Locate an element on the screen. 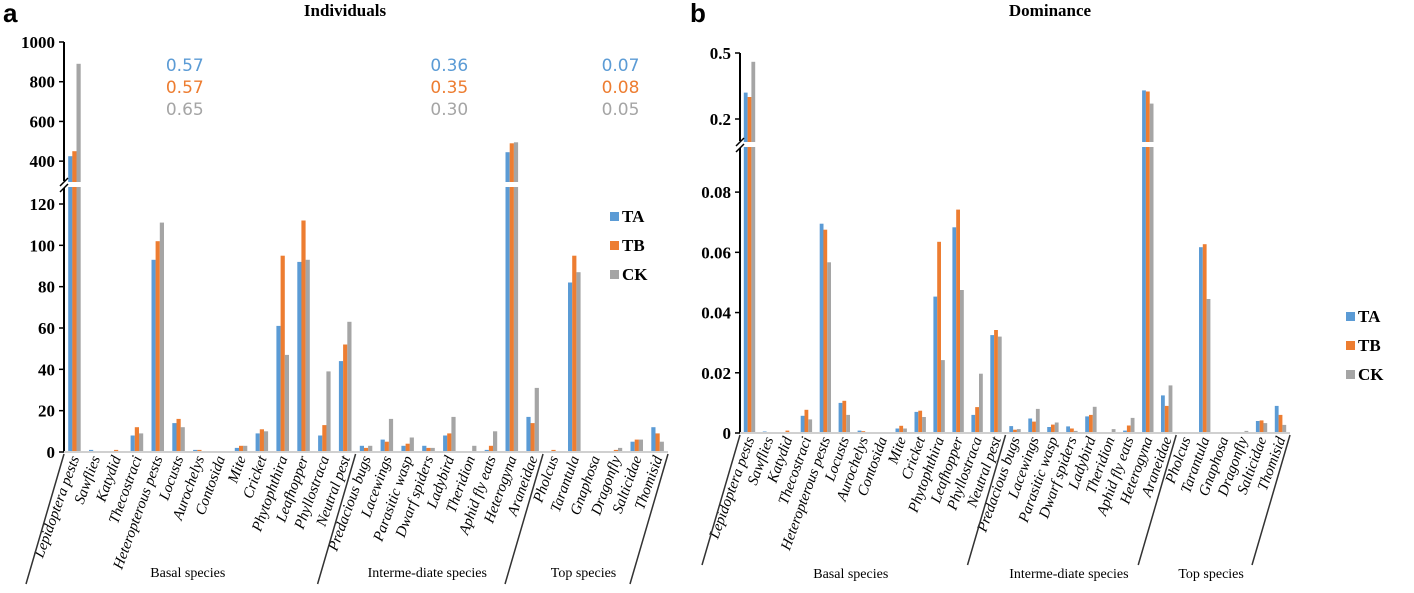 The height and width of the screenshot is (593, 1414). y-tick-label: 800 is located at coordinates (43, 82).